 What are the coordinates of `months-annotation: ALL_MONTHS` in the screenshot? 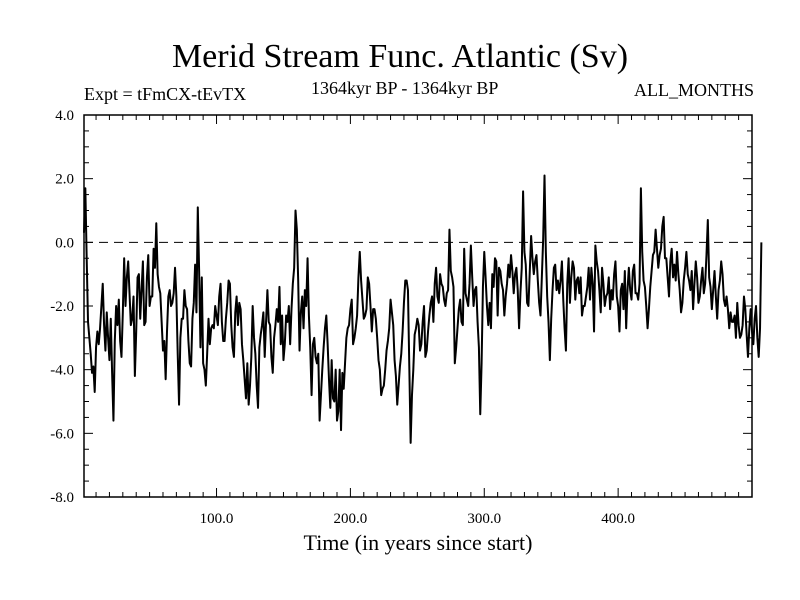 It's located at (694, 90).